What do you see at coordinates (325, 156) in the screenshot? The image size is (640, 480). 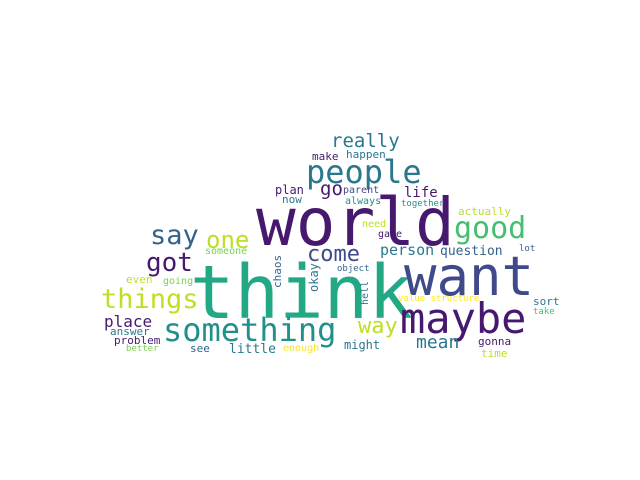 I see `word-make: make` at bounding box center [325, 156].